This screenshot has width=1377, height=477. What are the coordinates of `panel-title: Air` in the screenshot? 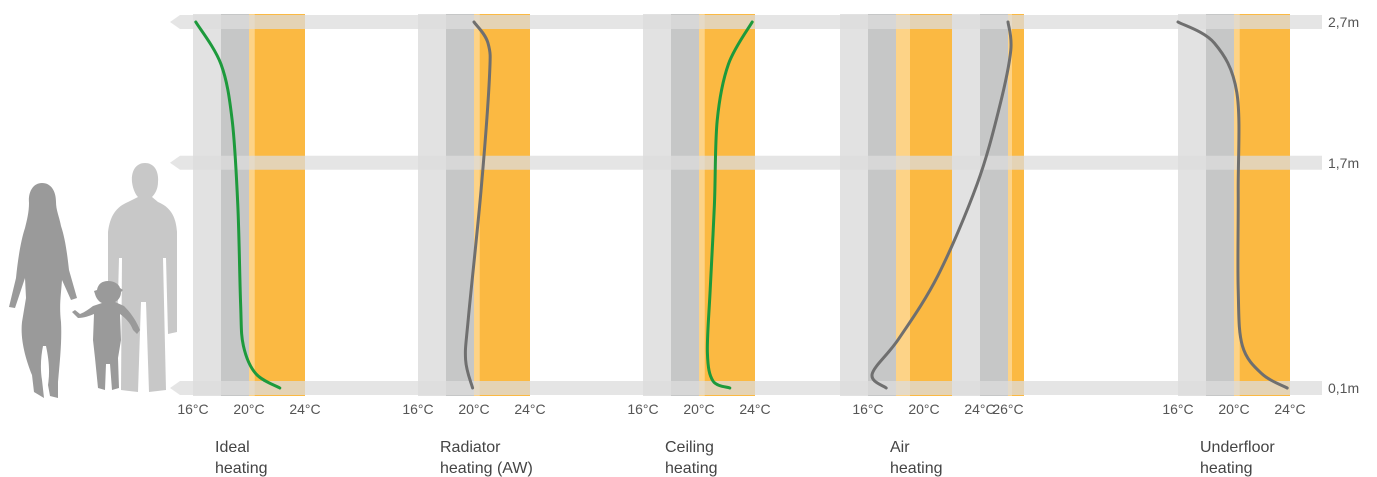 It's located at (900, 447).